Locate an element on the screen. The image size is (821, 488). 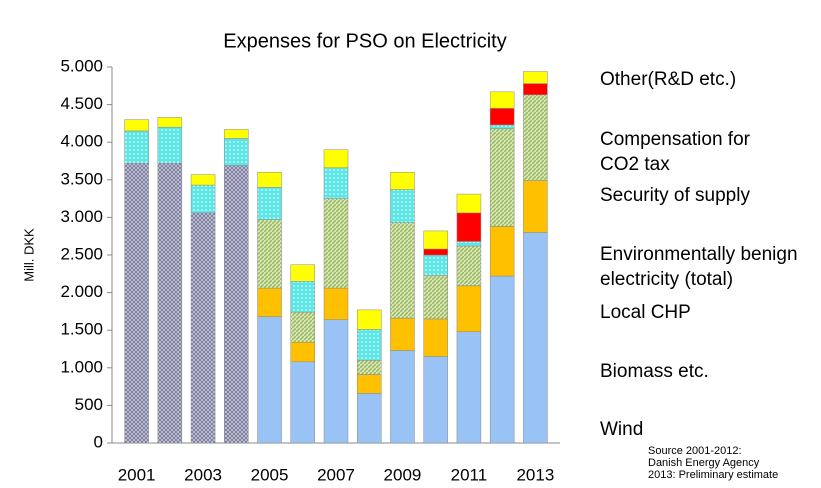
x-tick-label: 2003 is located at coordinates (203, 474).